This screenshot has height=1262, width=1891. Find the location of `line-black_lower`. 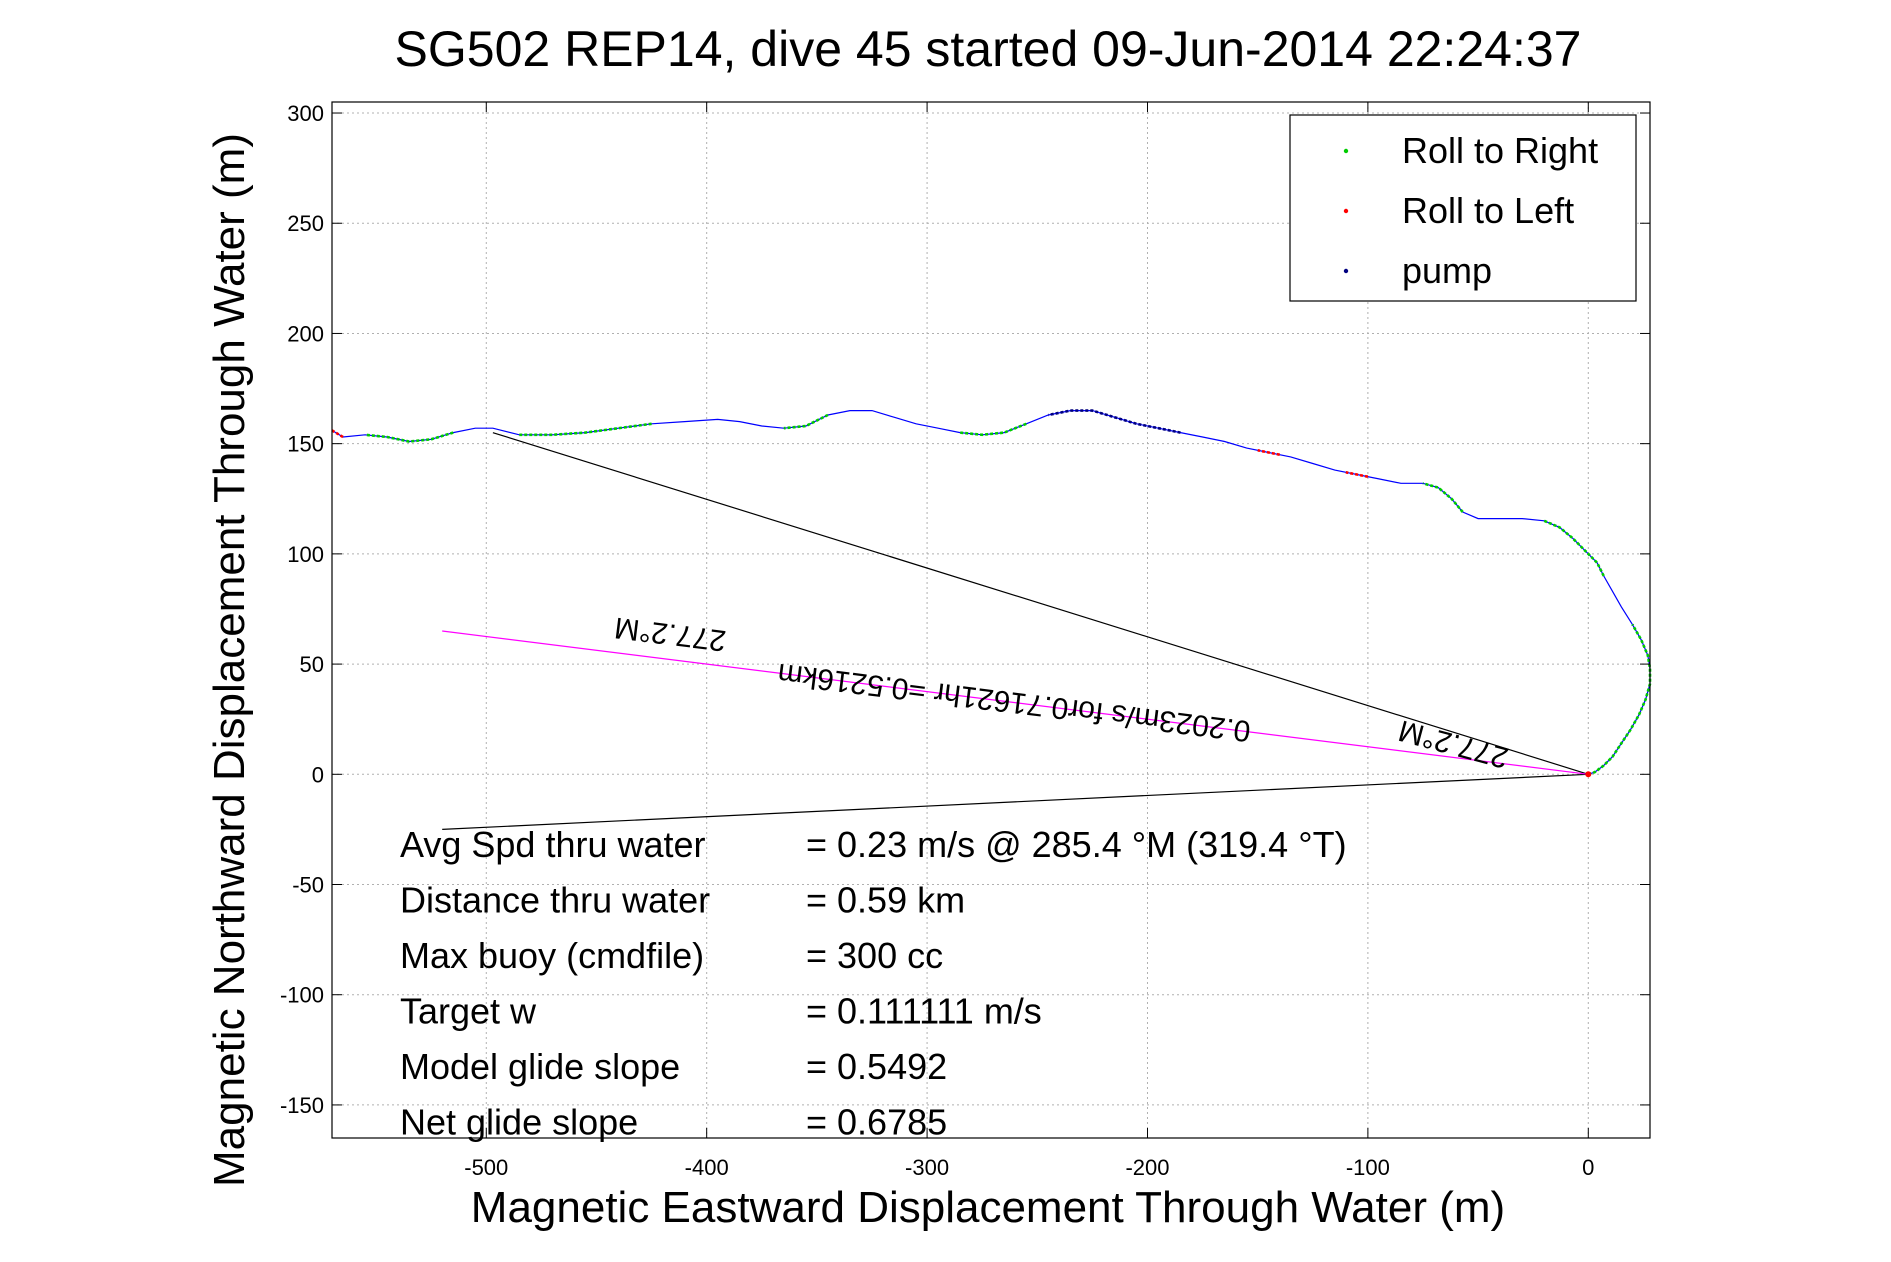

line-black_lower is located at coordinates (1015, 802).